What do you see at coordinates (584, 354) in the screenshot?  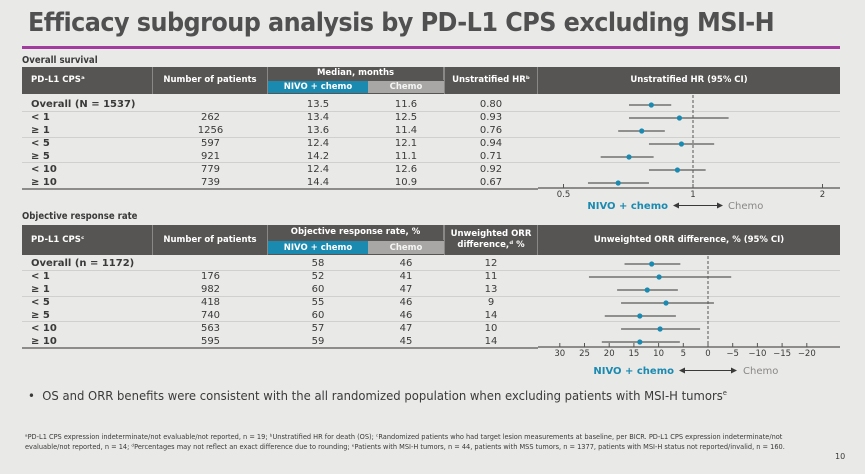 I see `x-tick-label: 25` at bounding box center [584, 354].